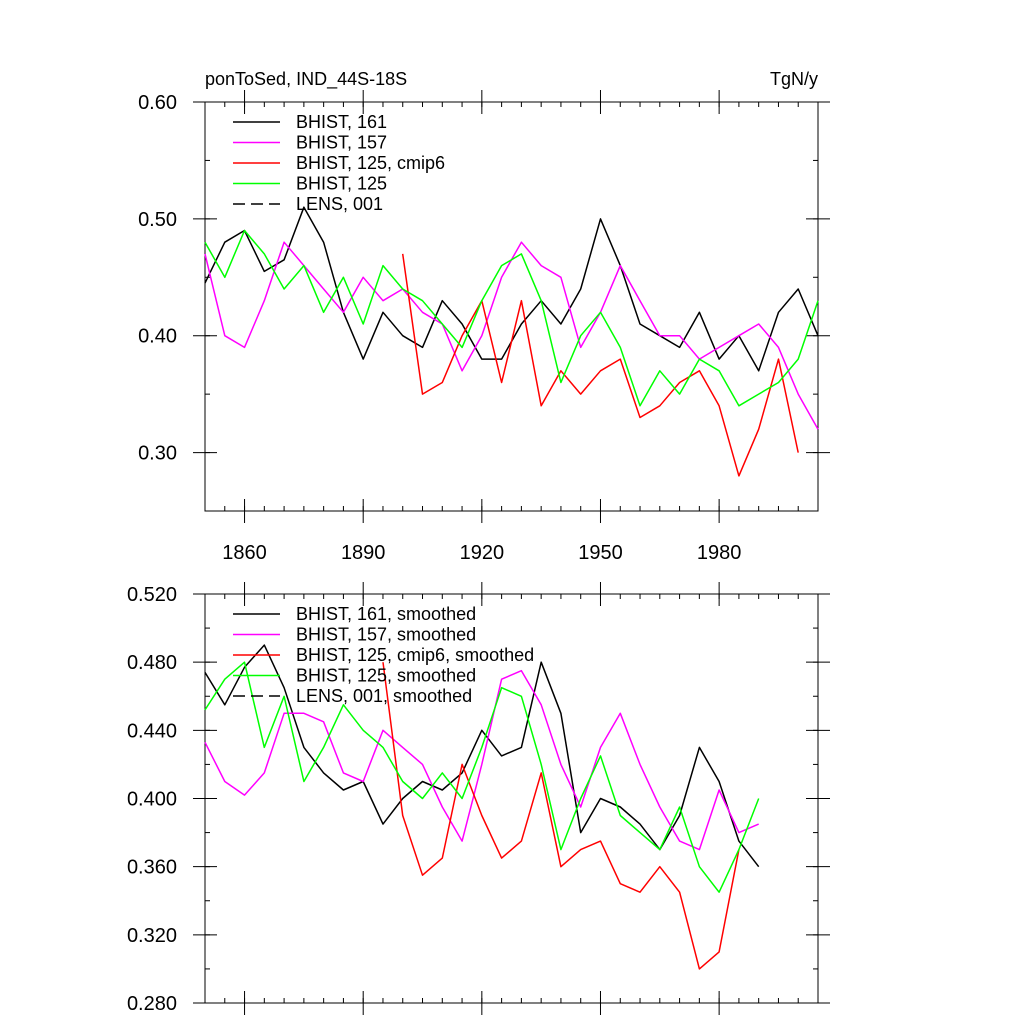  I want to click on y-tick-label: 0.440, so click(152, 731).